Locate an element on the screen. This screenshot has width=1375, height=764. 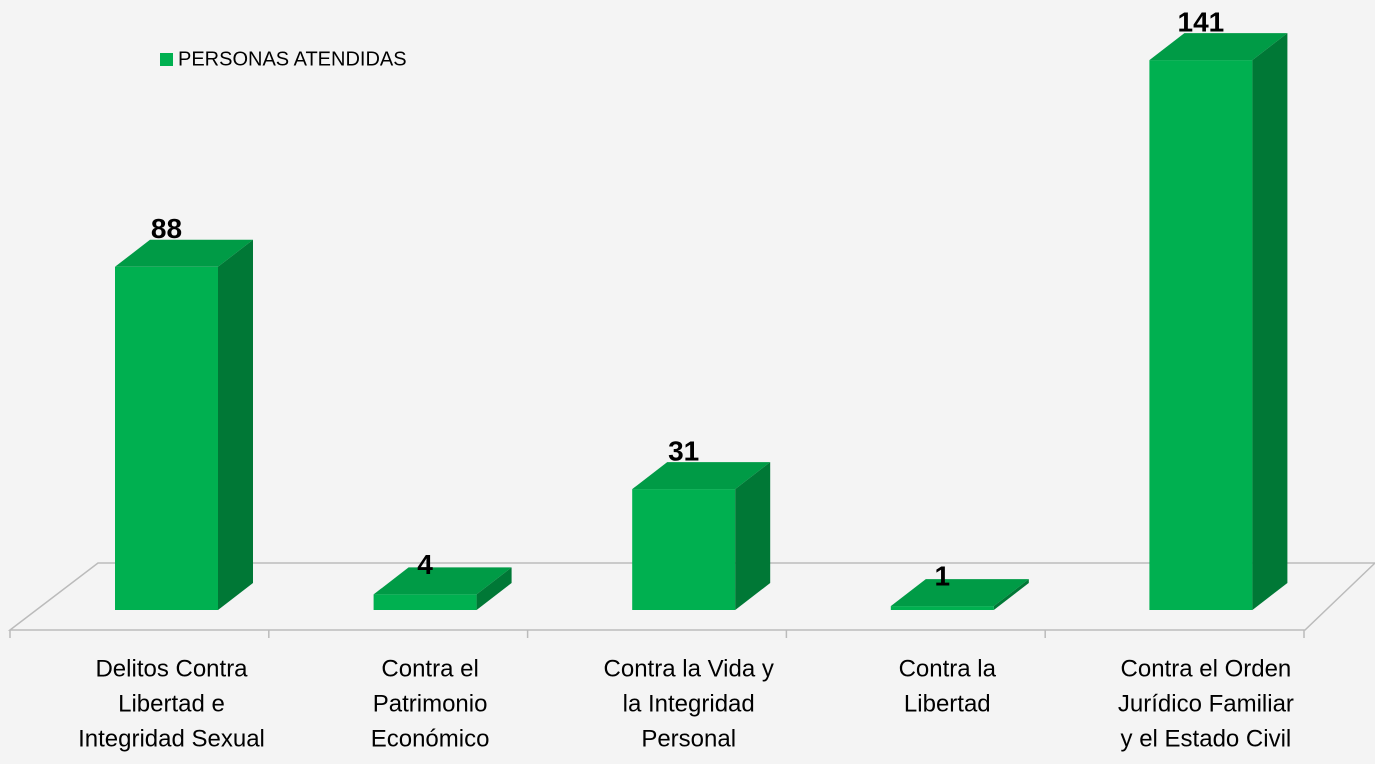
x-tick-label: la Integridad is located at coordinates (689, 703).